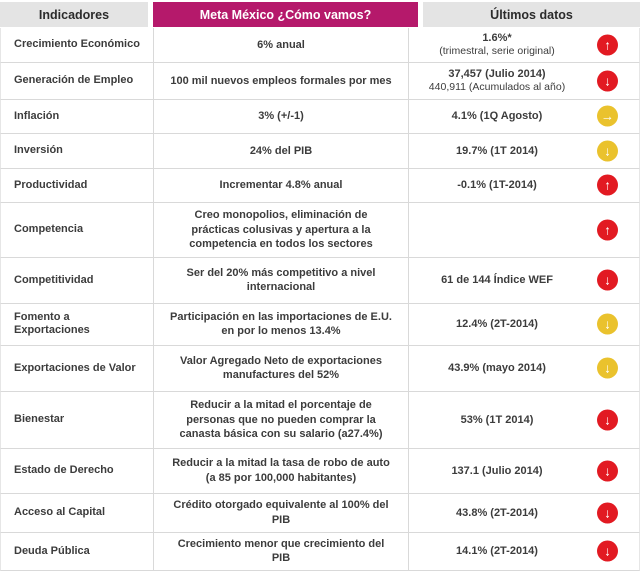  Describe the element at coordinates (524, 230) in the screenshot. I see `latest-data-cell: ↑` at that location.